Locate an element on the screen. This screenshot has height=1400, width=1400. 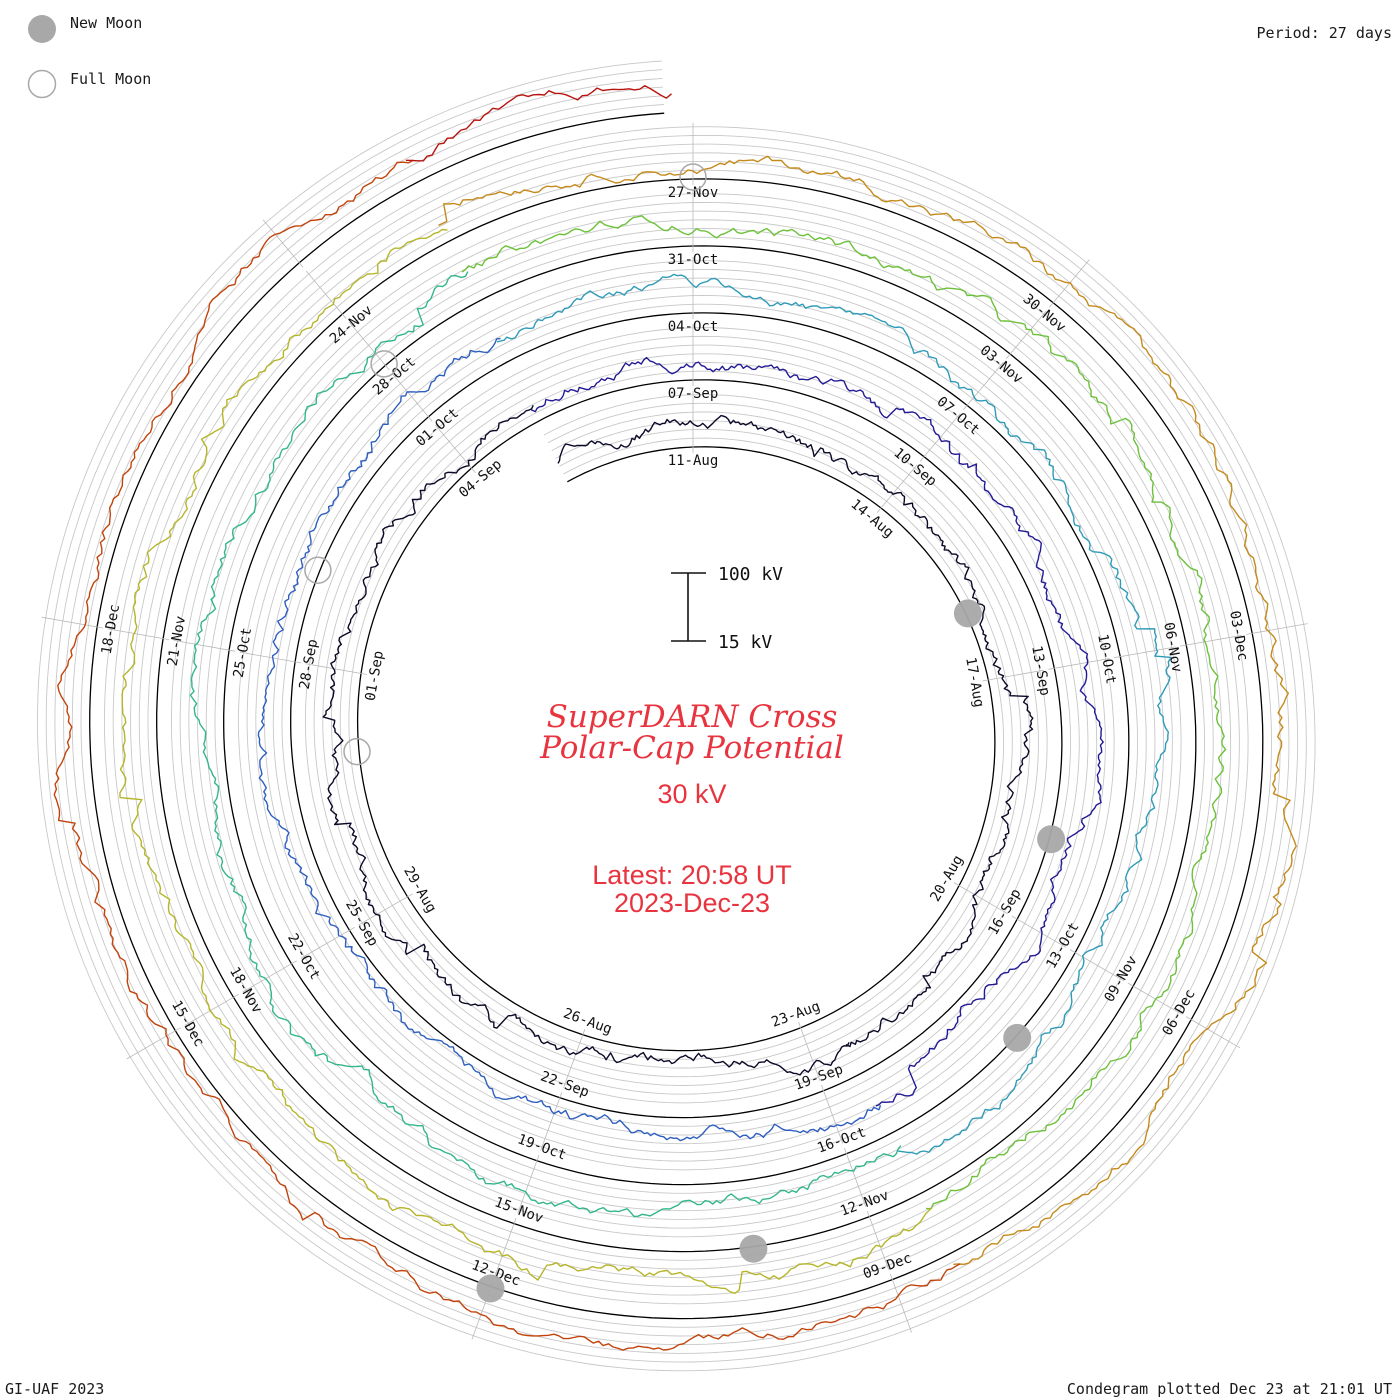
date-tick-label: 25-Oct is located at coordinates (243, 652).